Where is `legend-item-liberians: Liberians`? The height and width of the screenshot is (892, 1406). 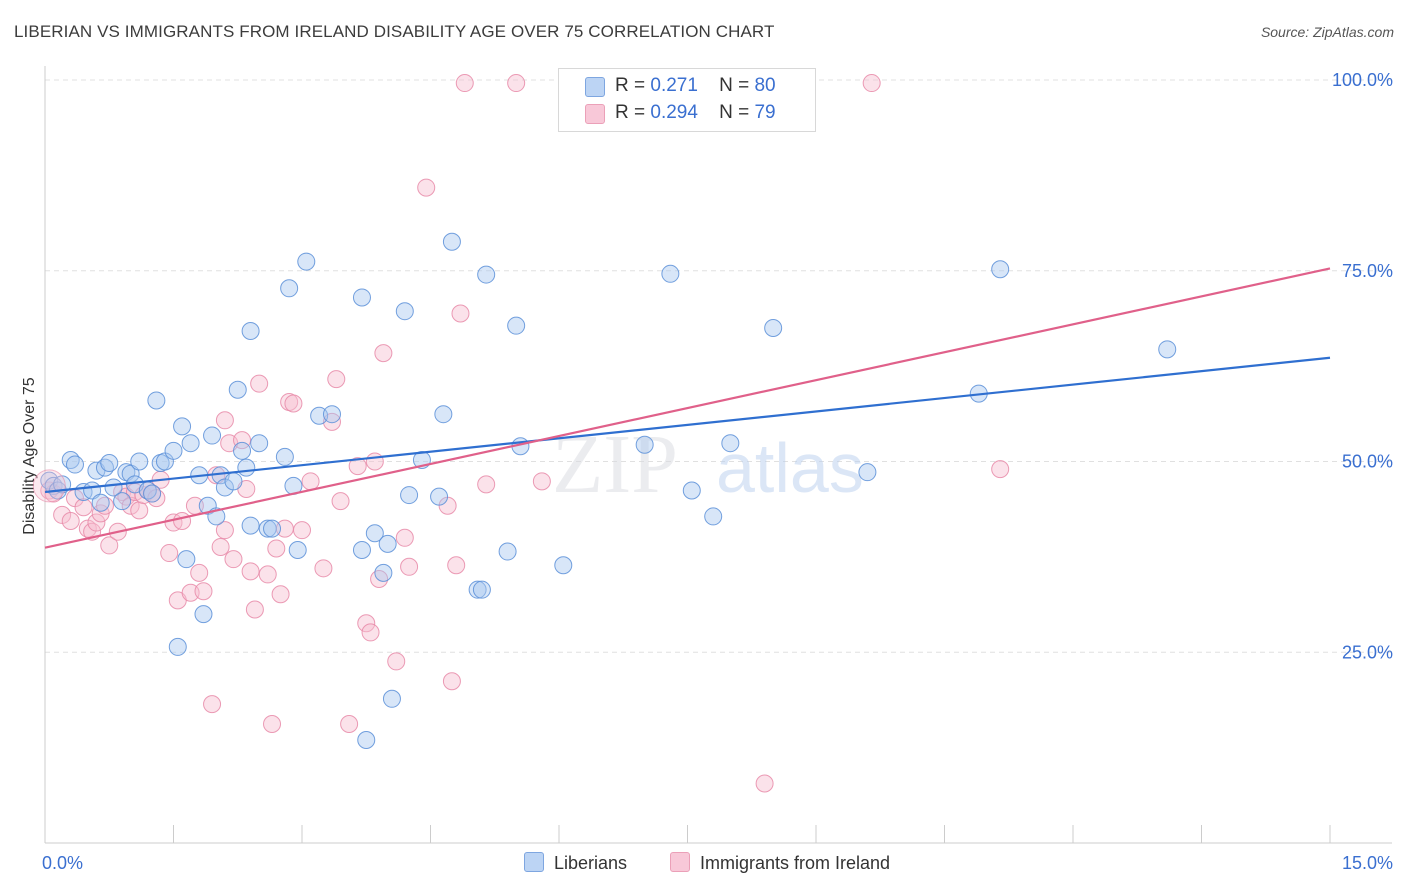
legend-item-liberians: Liberians is located at coordinates (575, 863).